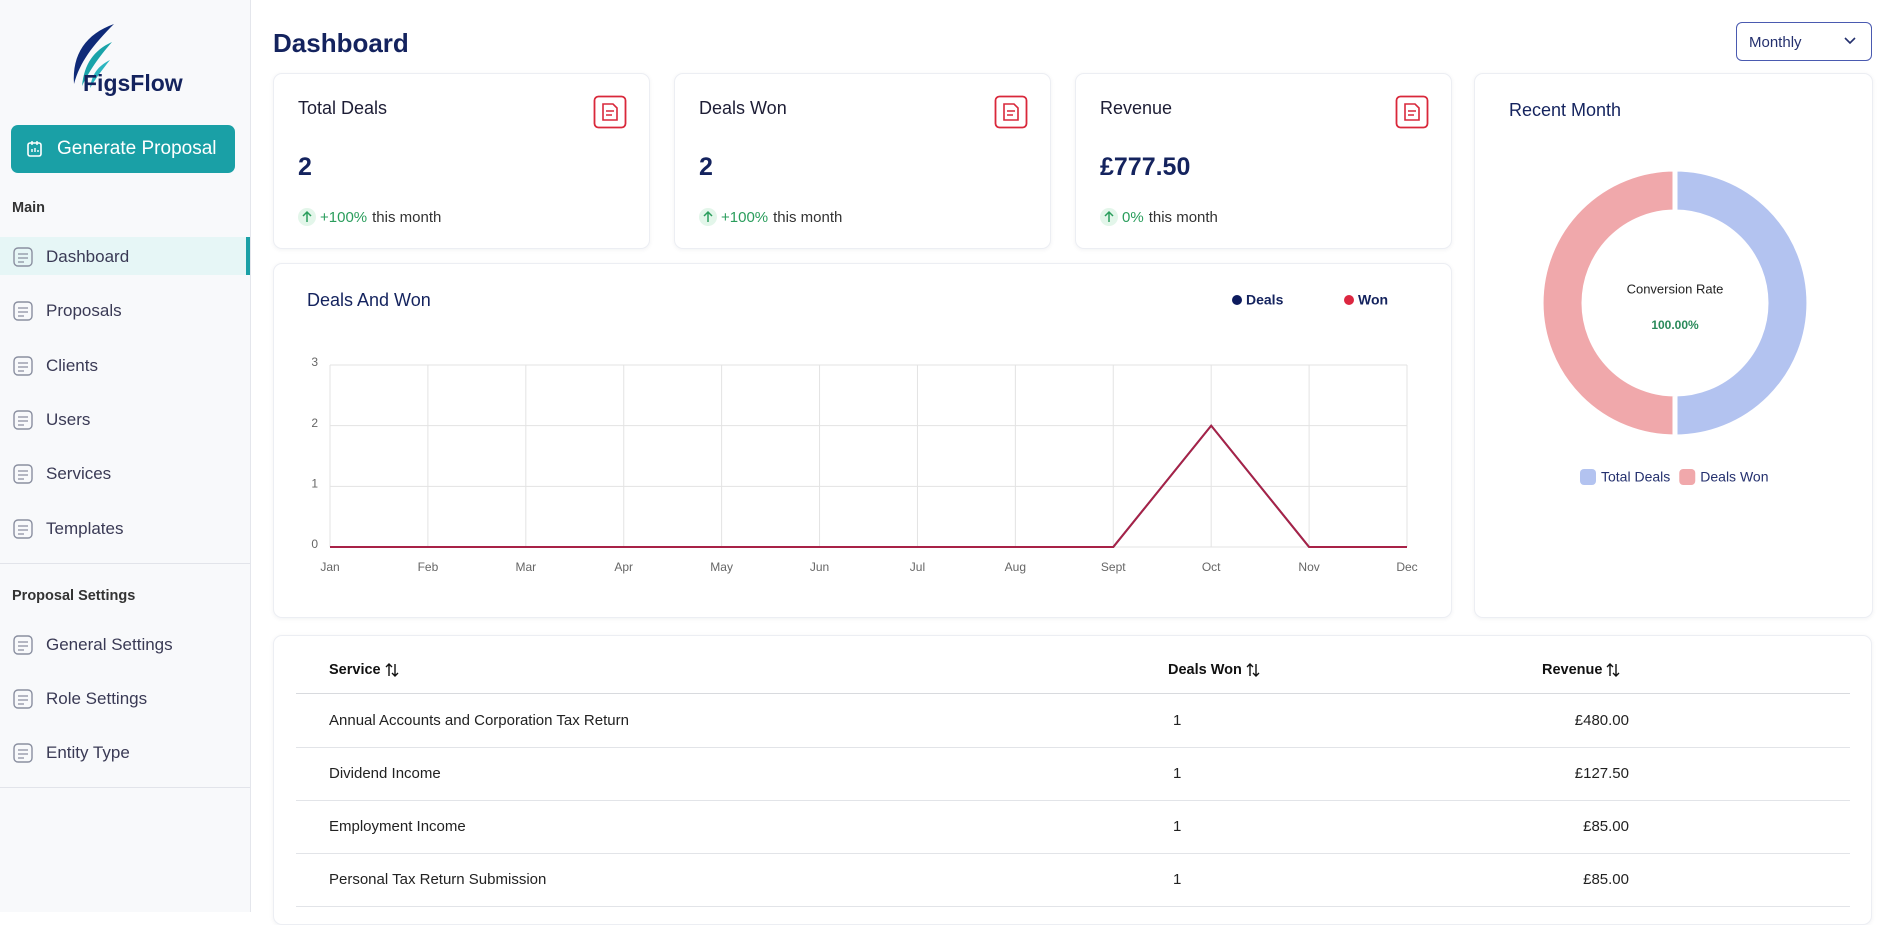 This screenshot has height=925, width=1883. I want to click on card-change: 0% this month, so click(1159, 217).